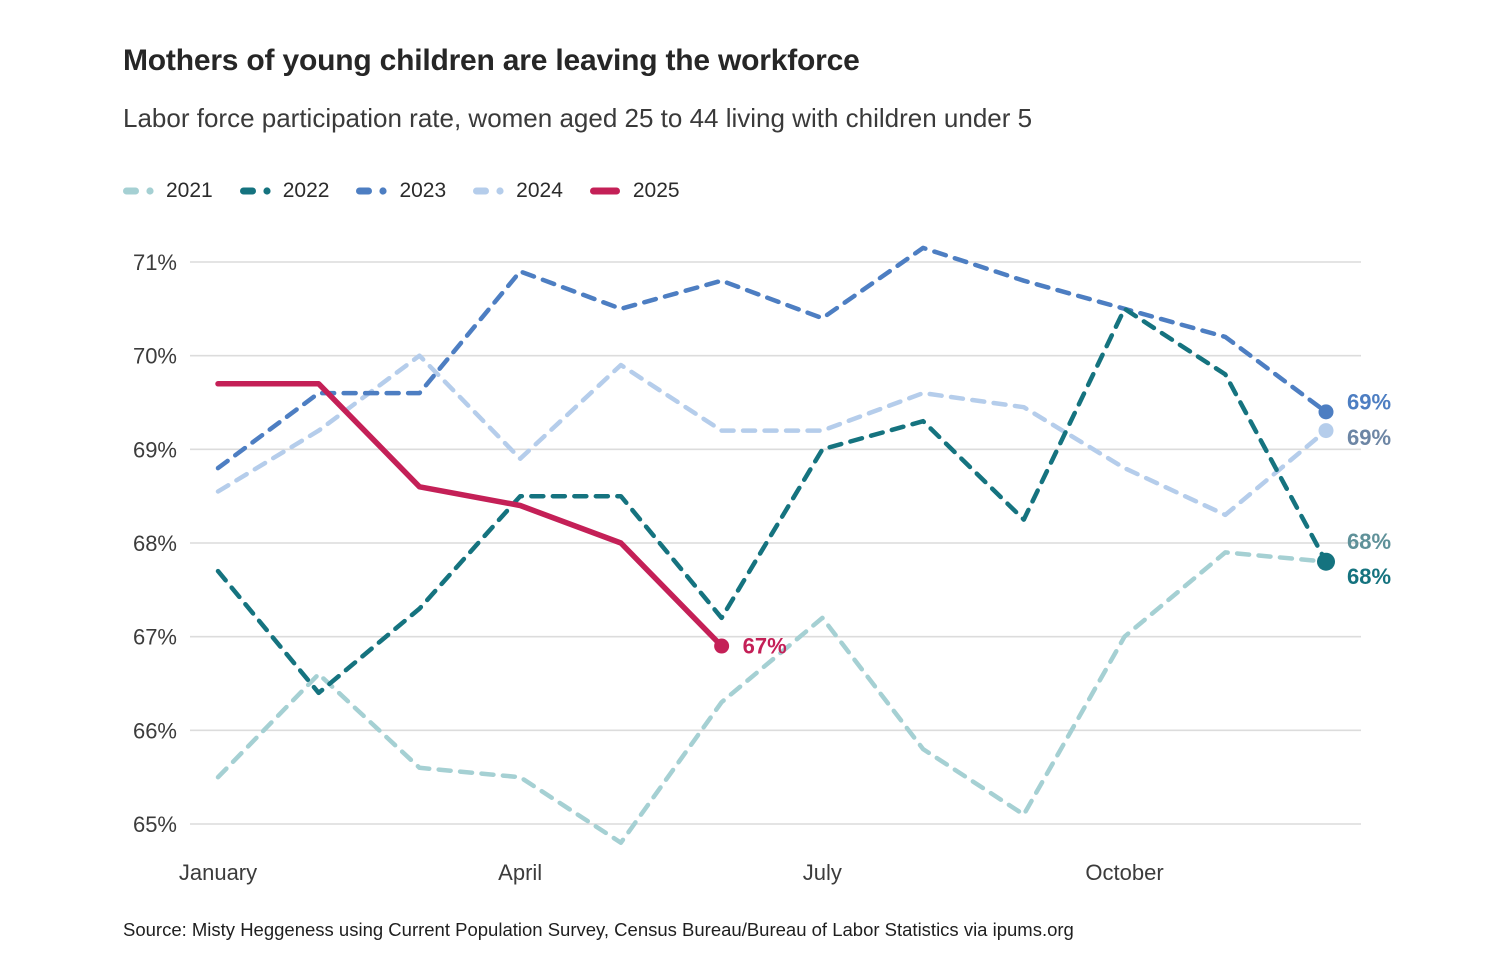 The width and height of the screenshot is (1500, 974). I want to click on y-tick-label: 67%, so click(155, 637).